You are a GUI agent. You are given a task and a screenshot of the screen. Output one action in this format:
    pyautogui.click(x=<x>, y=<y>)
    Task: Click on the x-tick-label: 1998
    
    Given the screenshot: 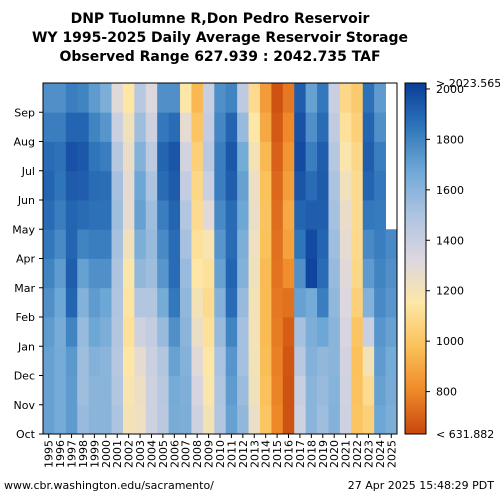 What is the action you would take?
    pyautogui.click(x=83, y=454)
    